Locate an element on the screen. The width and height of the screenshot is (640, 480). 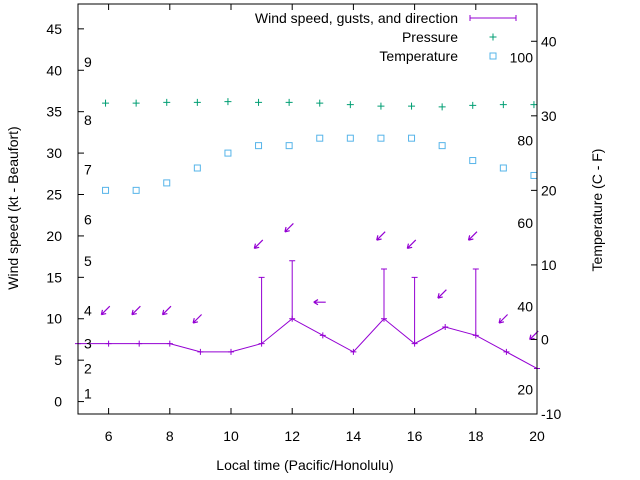
x-tick-label: 20 is located at coordinates (537, 436).